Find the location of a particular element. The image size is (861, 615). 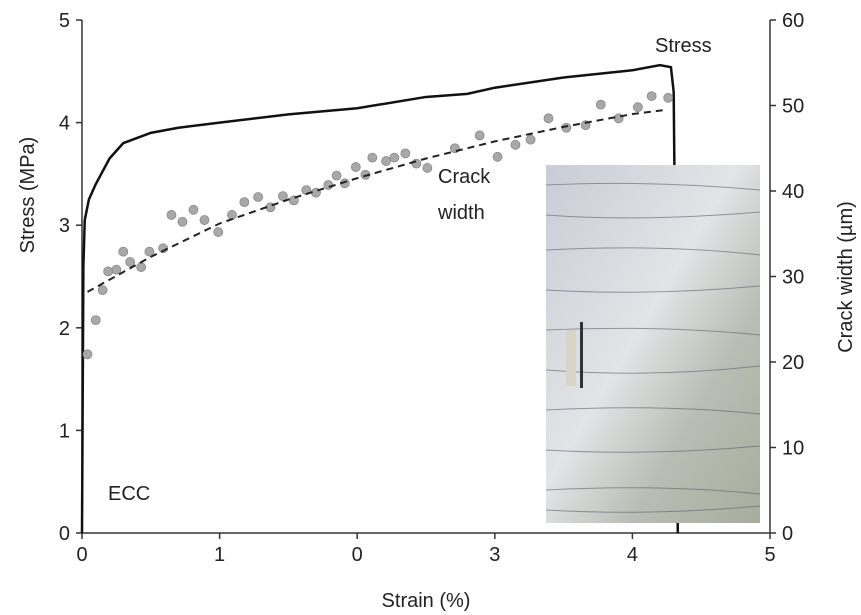

x-tick-label: 4 is located at coordinates (632, 555).